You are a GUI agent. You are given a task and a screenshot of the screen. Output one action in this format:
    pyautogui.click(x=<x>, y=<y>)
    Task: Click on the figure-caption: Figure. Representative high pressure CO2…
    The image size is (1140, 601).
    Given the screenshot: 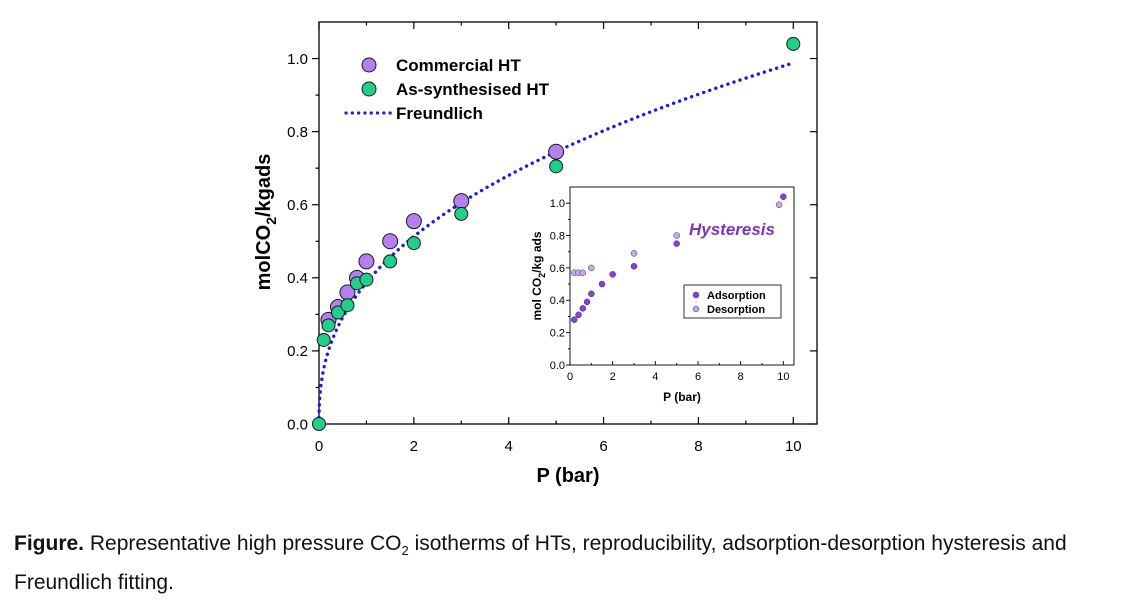 What is the action you would take?
    pyautogui.click(x=564, y=563)
    